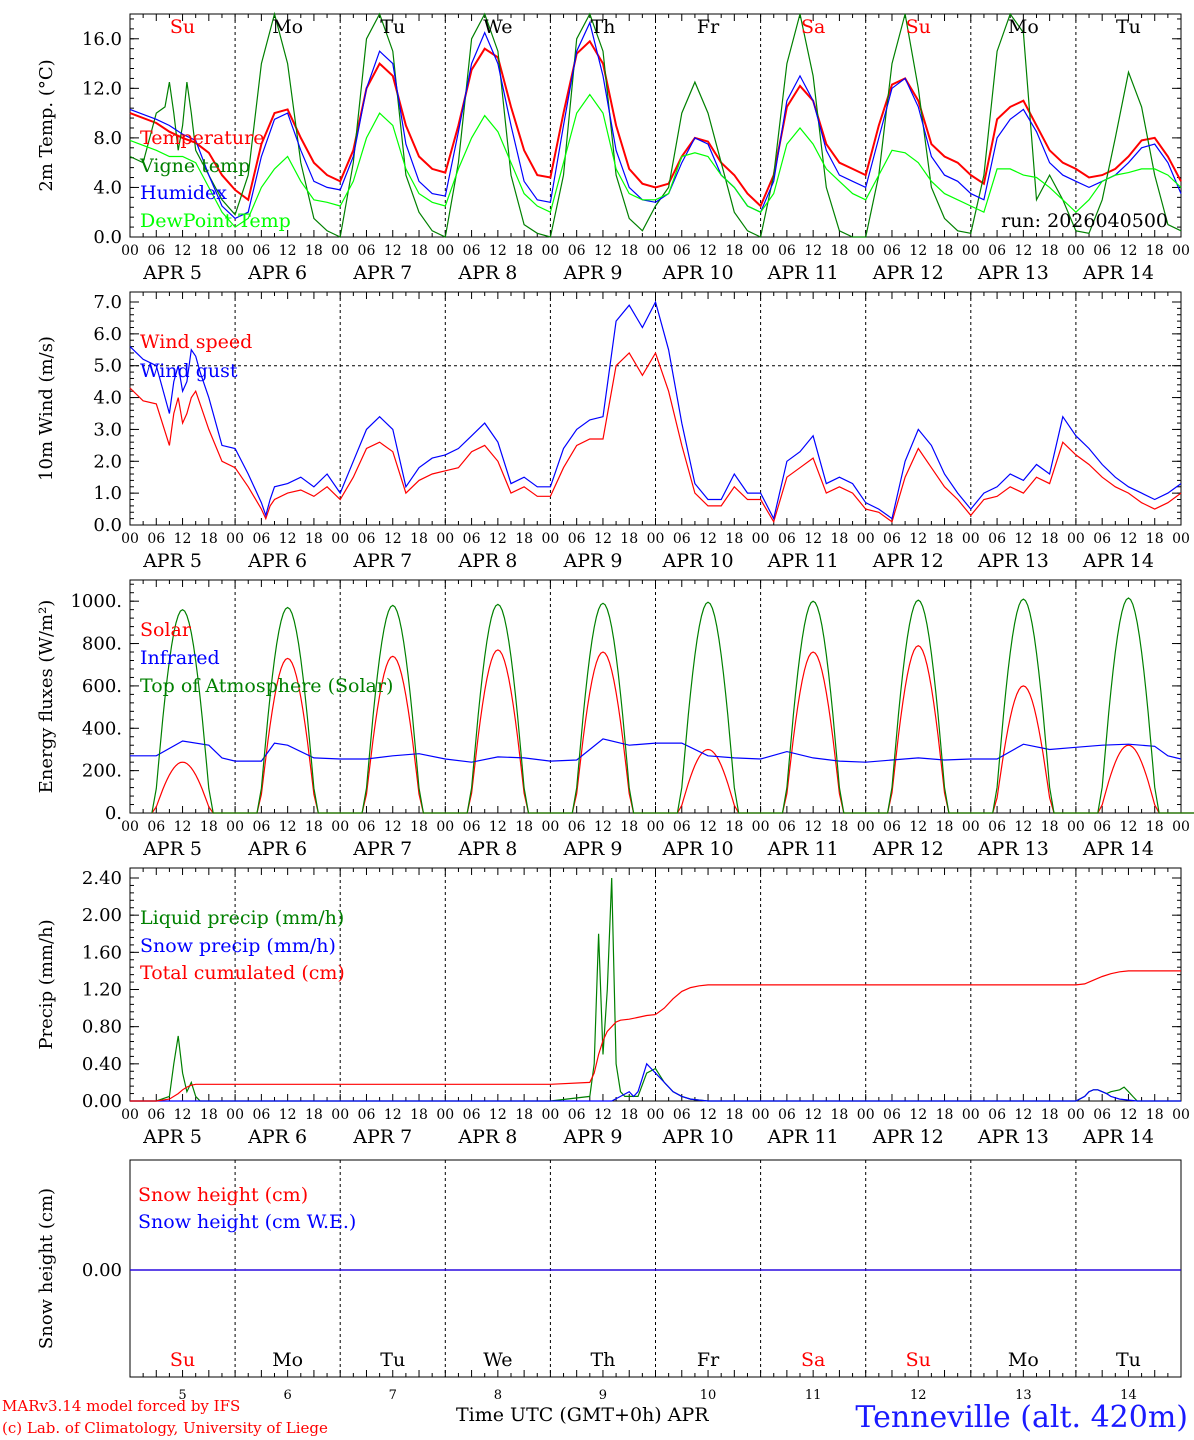 The width and height of the screenshot is (1194, 1440). Describe the element at coordinates (242, 918) in the screenshot. I see `legend-liquid-precip-mm-h-: Liquid precip (mm/h)` at that location.